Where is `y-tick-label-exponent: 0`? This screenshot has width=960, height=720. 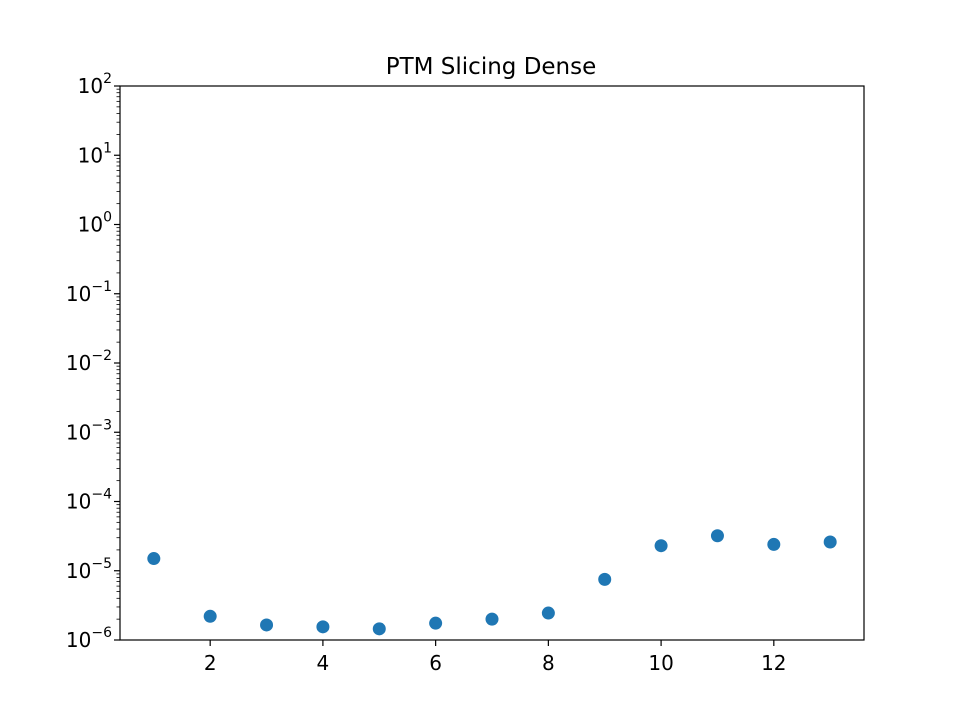 y-tick-label-exponent: 0 is located at coordinates (107, 218).